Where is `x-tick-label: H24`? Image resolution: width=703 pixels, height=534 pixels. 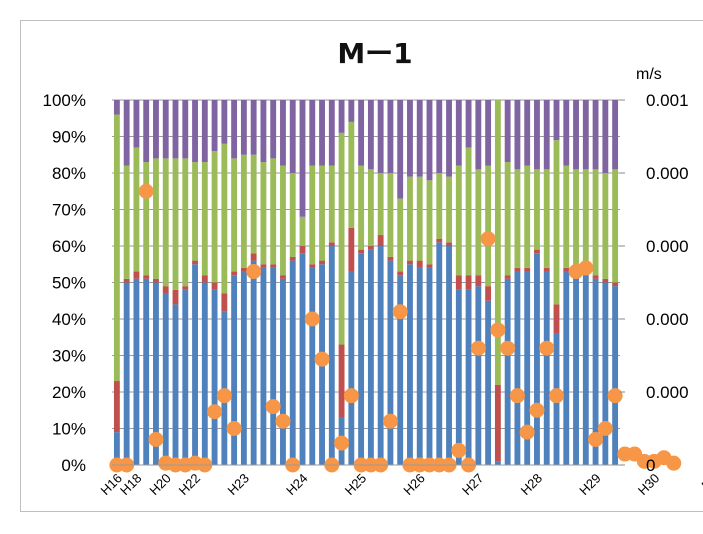
x-tick-label: H24 is located at coordinates (296, 484).